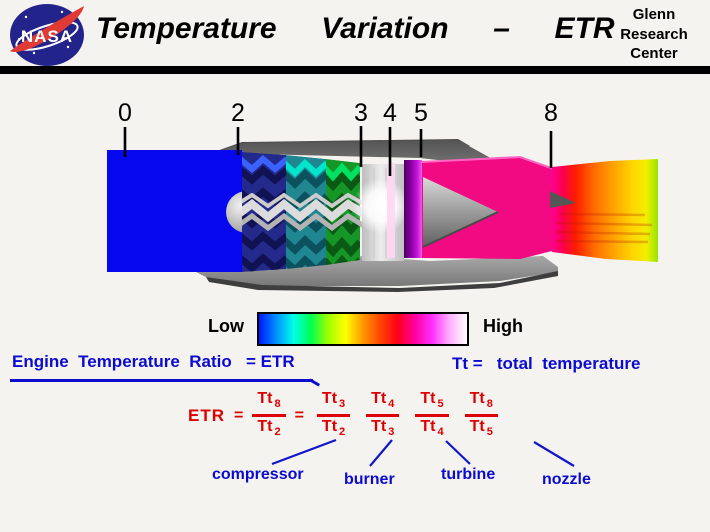 This screenshot has height=532, width=710. I want to click on colorbar-high-label: High, so click(503, 326).